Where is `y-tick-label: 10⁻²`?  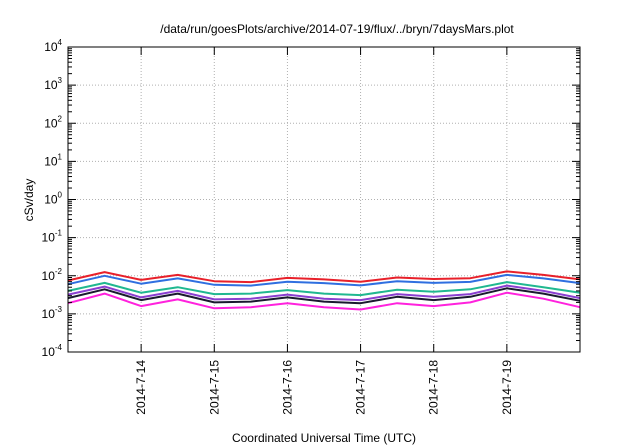
y-tick-label: 10⁻² is located at coordinates (52, 275).